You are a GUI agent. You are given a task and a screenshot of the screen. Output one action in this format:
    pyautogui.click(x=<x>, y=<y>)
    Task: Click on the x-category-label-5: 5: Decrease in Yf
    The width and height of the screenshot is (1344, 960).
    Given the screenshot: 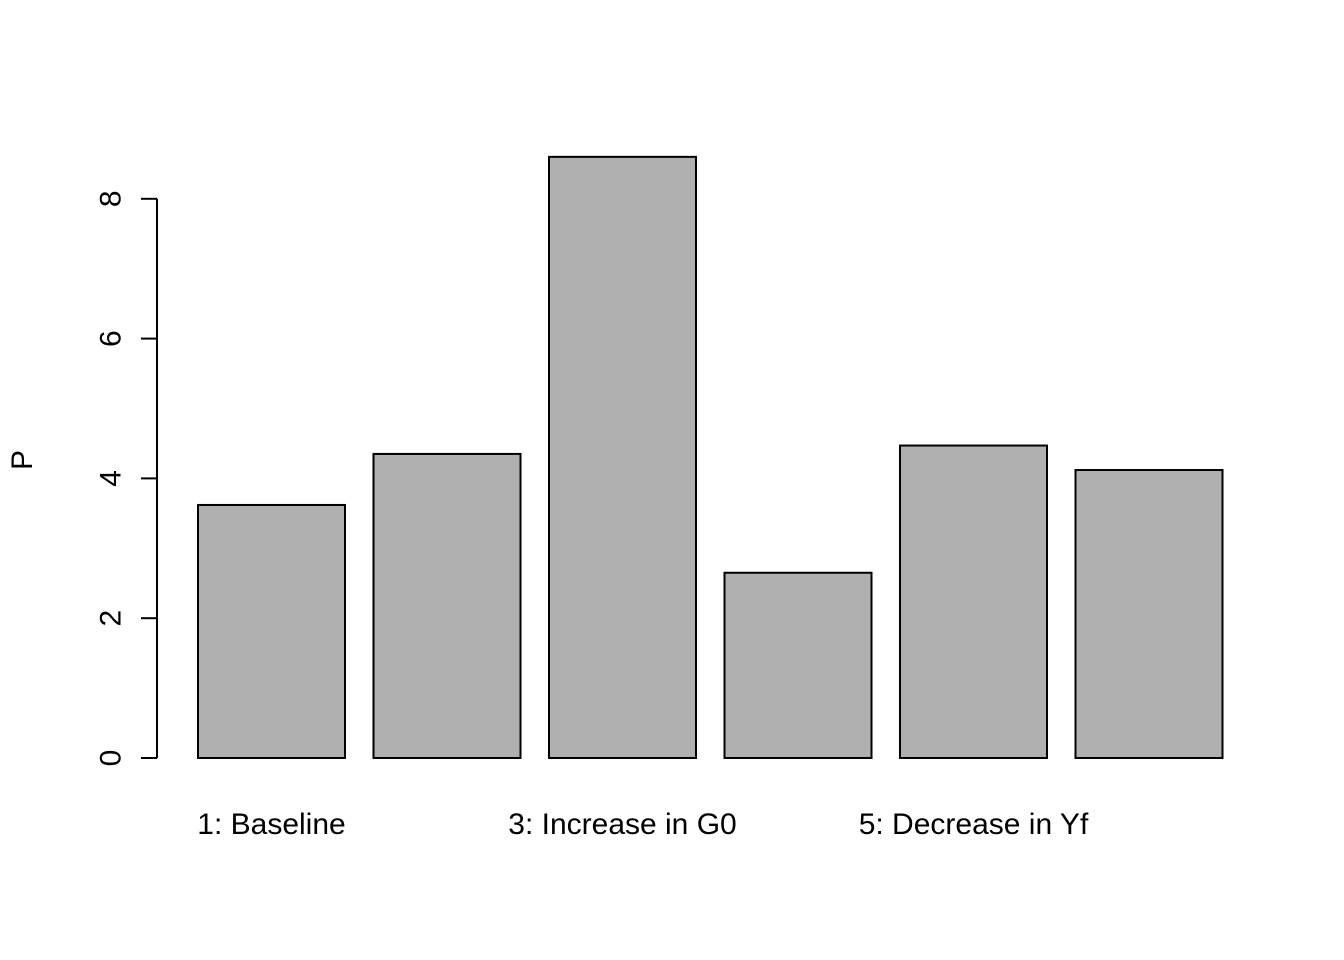 What is the action you would take?
    pyautogui.click(x=974, y=824)
    